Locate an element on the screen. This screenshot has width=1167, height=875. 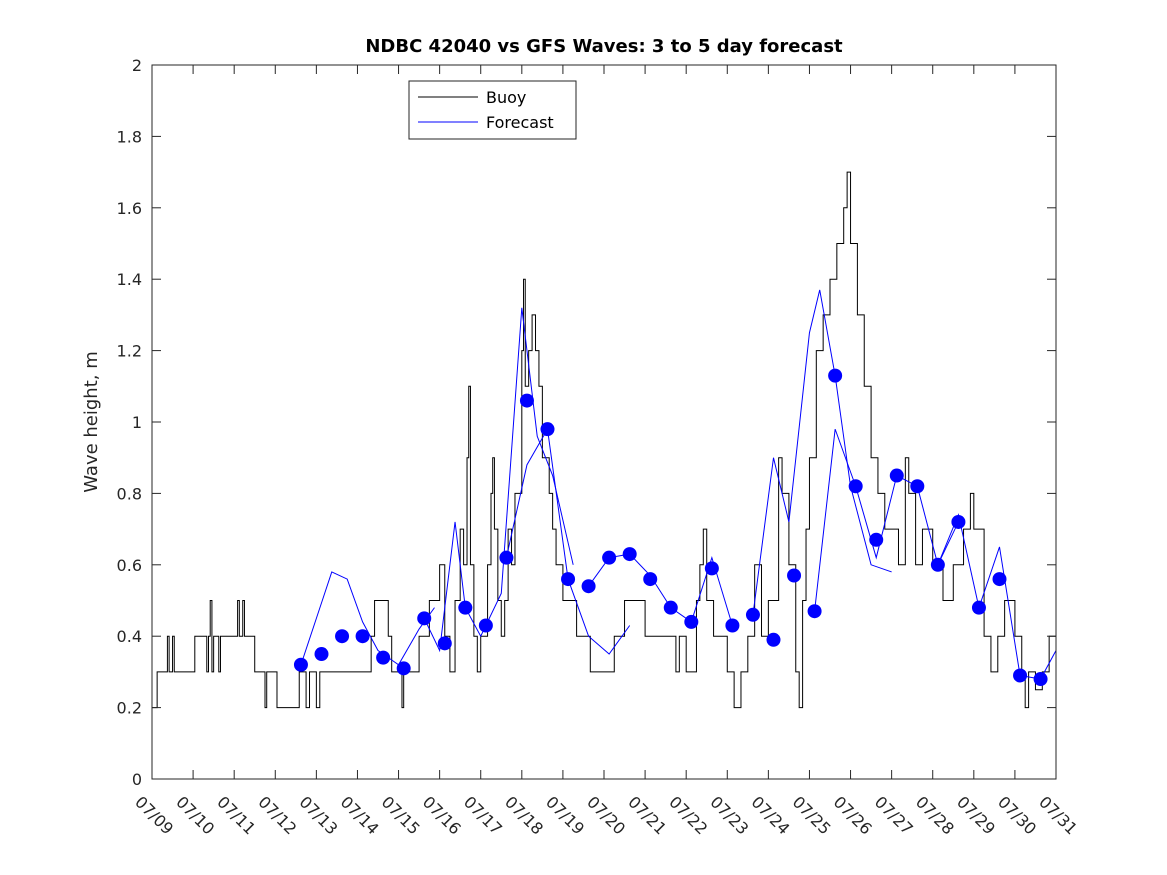
legend-forecast-label: Forecast is located at coordinates (520, 122).